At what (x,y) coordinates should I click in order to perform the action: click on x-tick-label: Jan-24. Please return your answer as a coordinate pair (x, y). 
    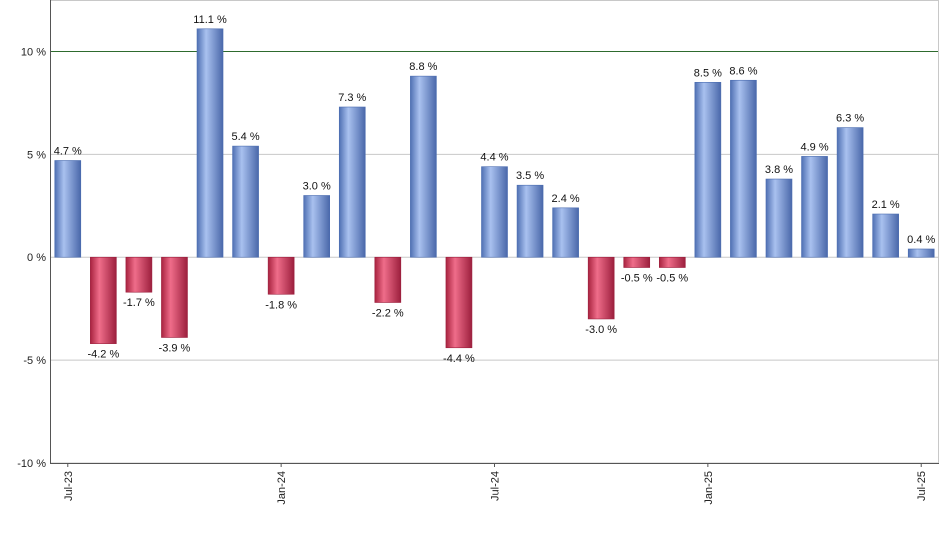
    Looking at the image, I should click on (282, 488).